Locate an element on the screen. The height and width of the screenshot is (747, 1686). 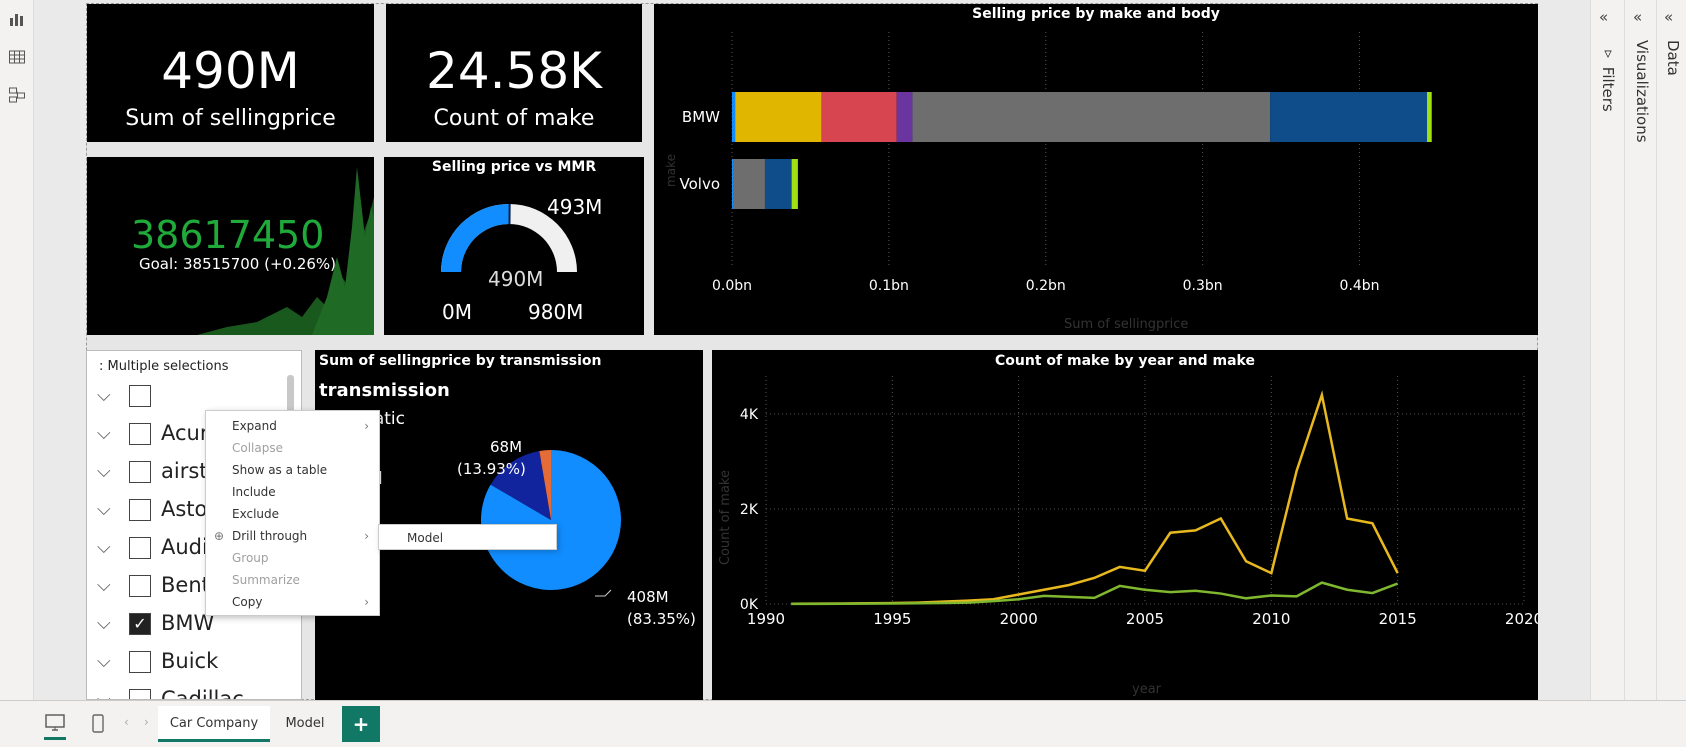
data-pane-collapsed: « Data is located at coordinates (1671, 350).